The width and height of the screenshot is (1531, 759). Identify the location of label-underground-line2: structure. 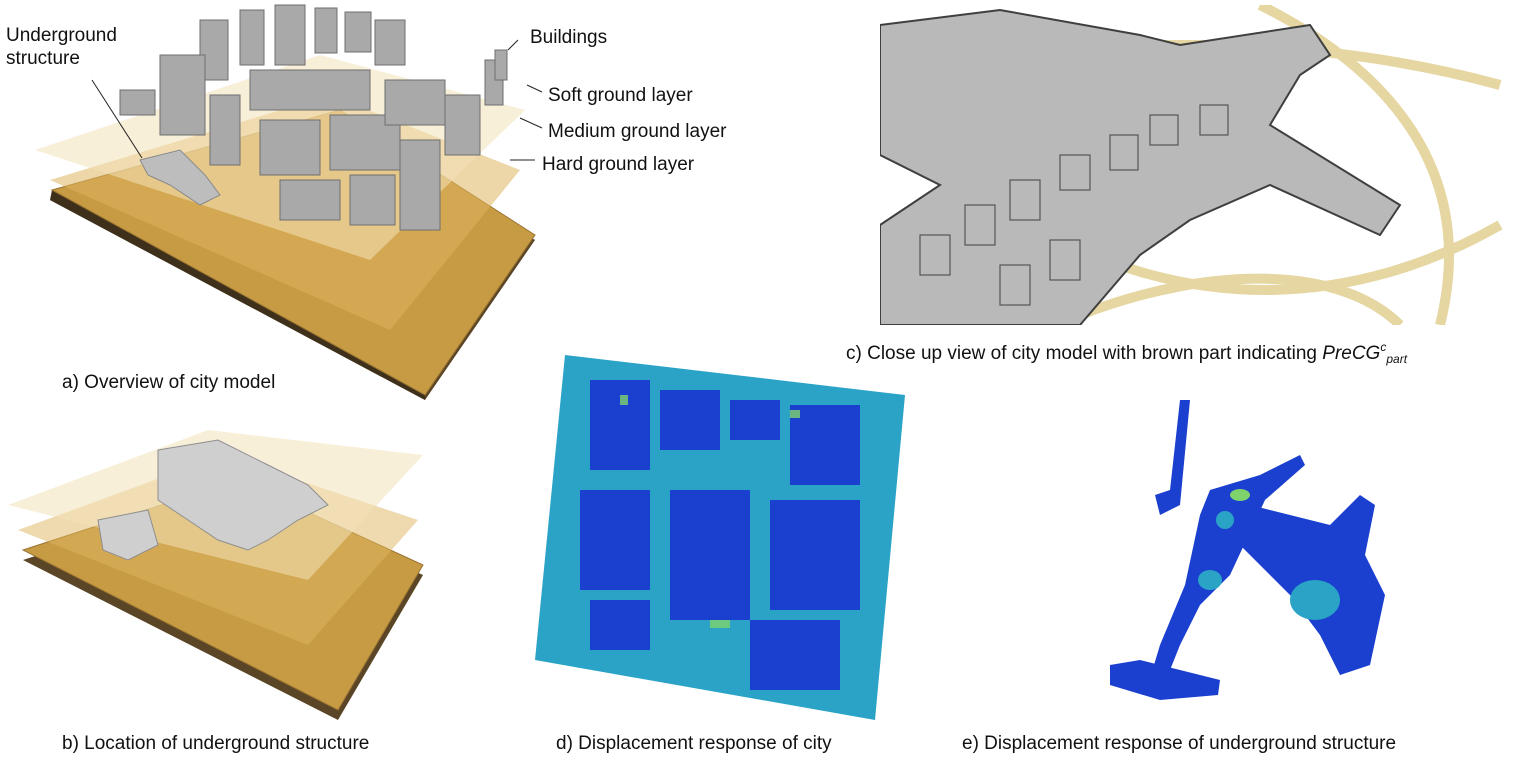
(43, 58).